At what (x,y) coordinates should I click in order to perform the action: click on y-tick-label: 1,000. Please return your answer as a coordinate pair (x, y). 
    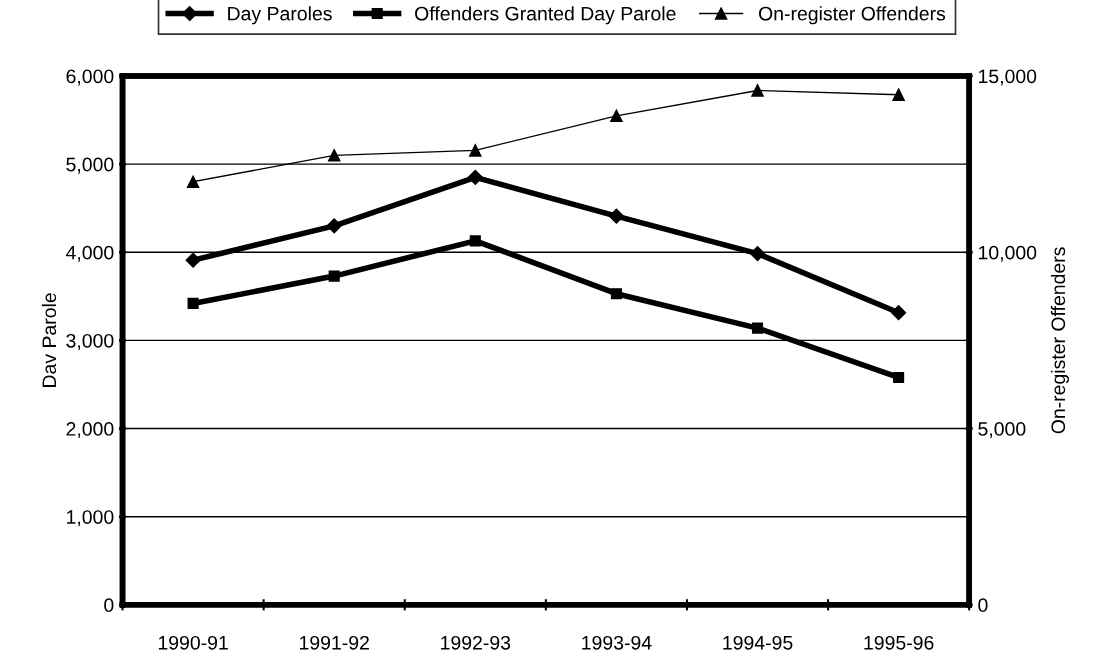
    Looking at the image, I should click on (90, 518).